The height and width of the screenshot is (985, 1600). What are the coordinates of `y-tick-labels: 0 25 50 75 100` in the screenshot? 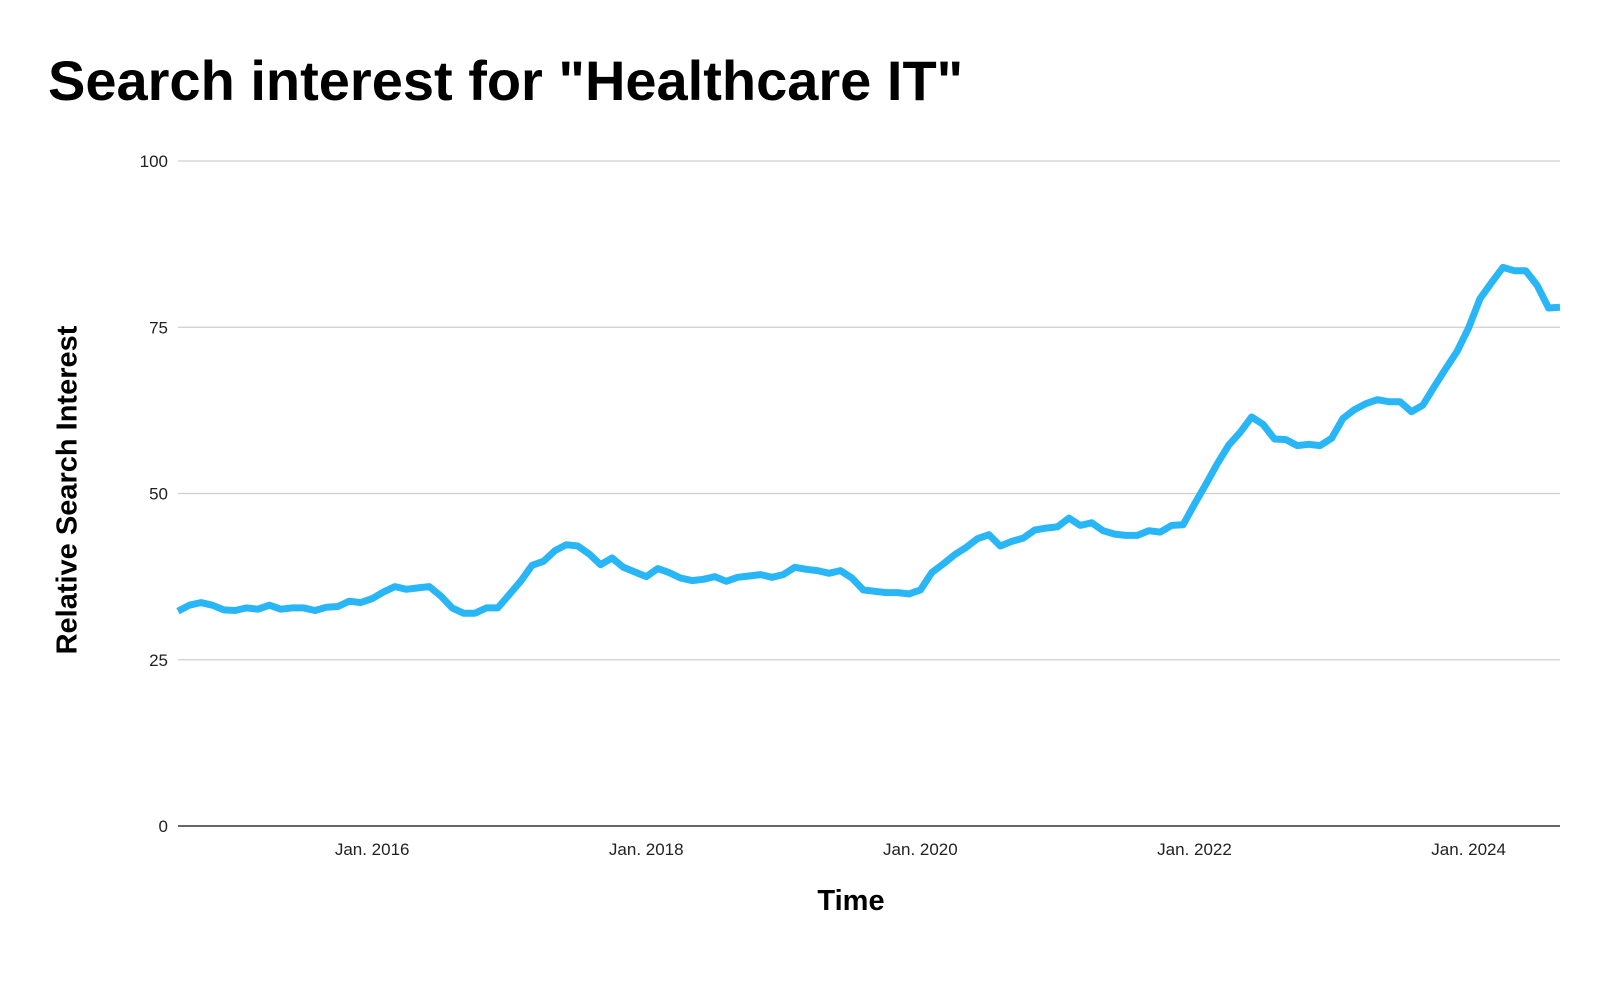 It's located at (154, 494).